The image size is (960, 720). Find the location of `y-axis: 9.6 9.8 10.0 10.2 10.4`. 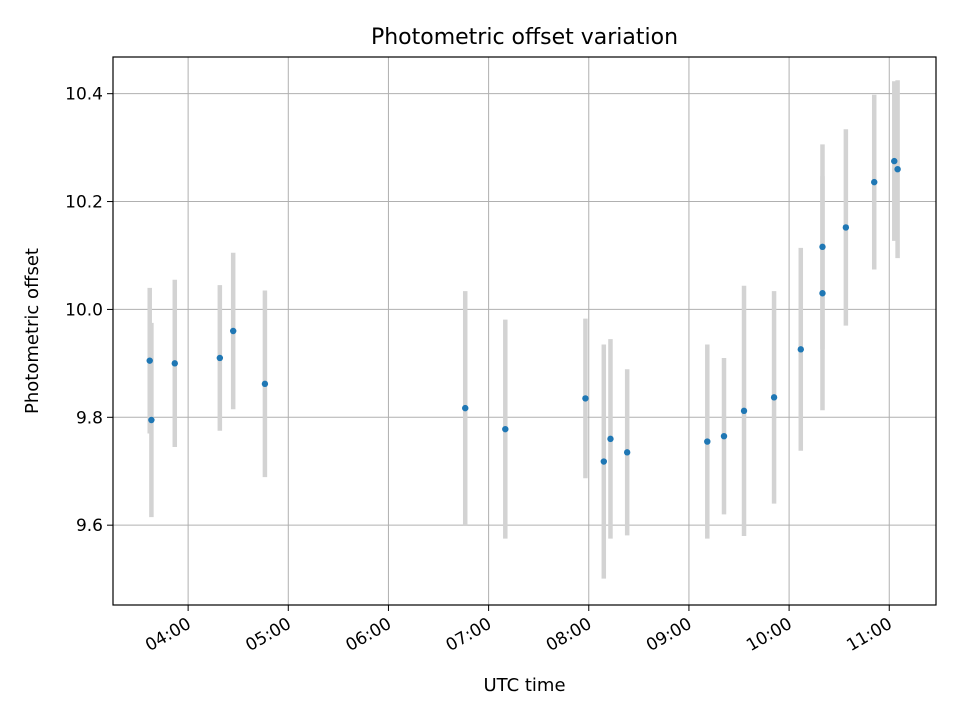

y-axis: 9.6 9.8 10.0 10.2 10.4 is located at coordinates (89, 310).